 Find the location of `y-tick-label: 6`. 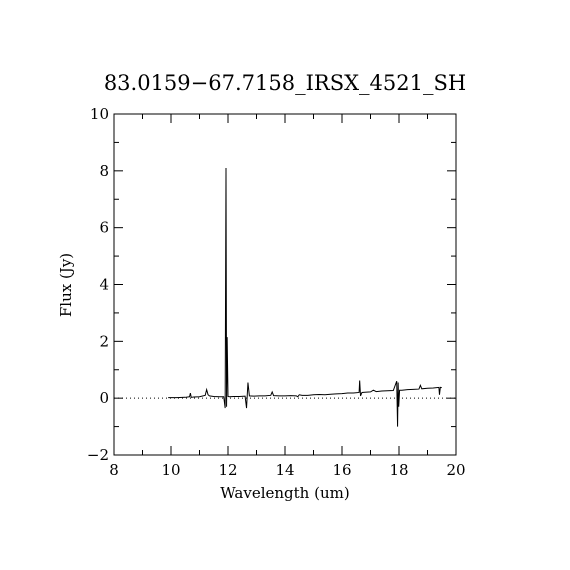

y-tick-label: 6 is located at coordinates (104, 228).